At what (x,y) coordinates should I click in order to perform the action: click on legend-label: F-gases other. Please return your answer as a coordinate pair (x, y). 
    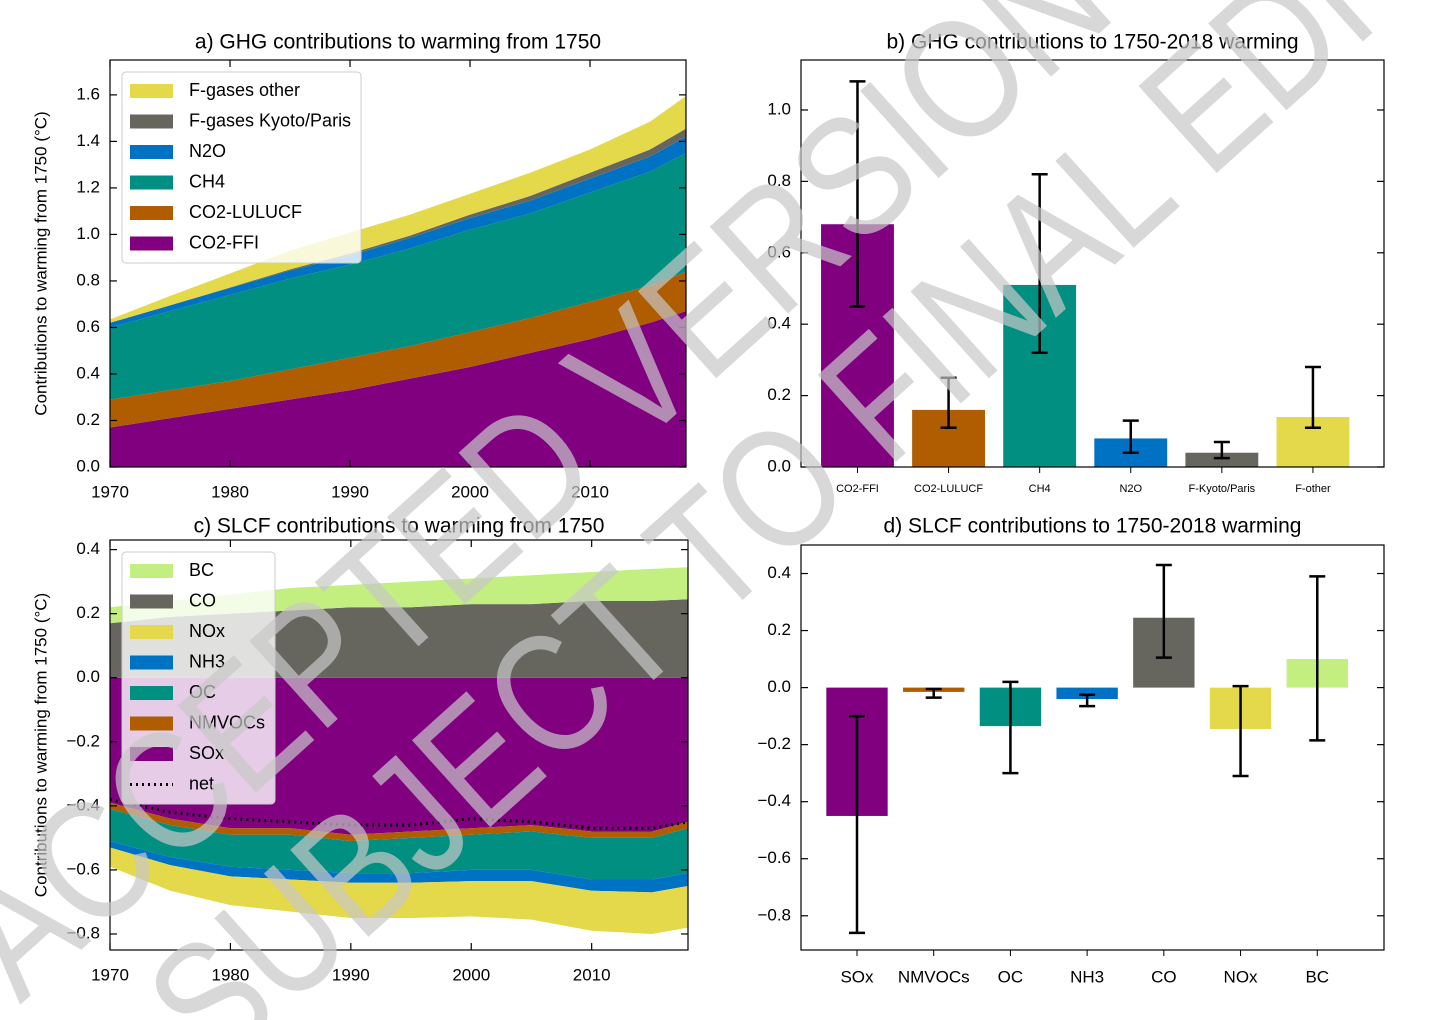
    Looking at the image, I should click on (244, 90).